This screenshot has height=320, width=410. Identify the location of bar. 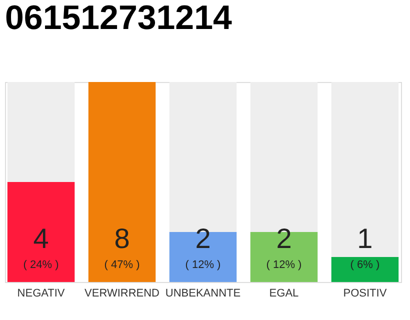
(365, 269).